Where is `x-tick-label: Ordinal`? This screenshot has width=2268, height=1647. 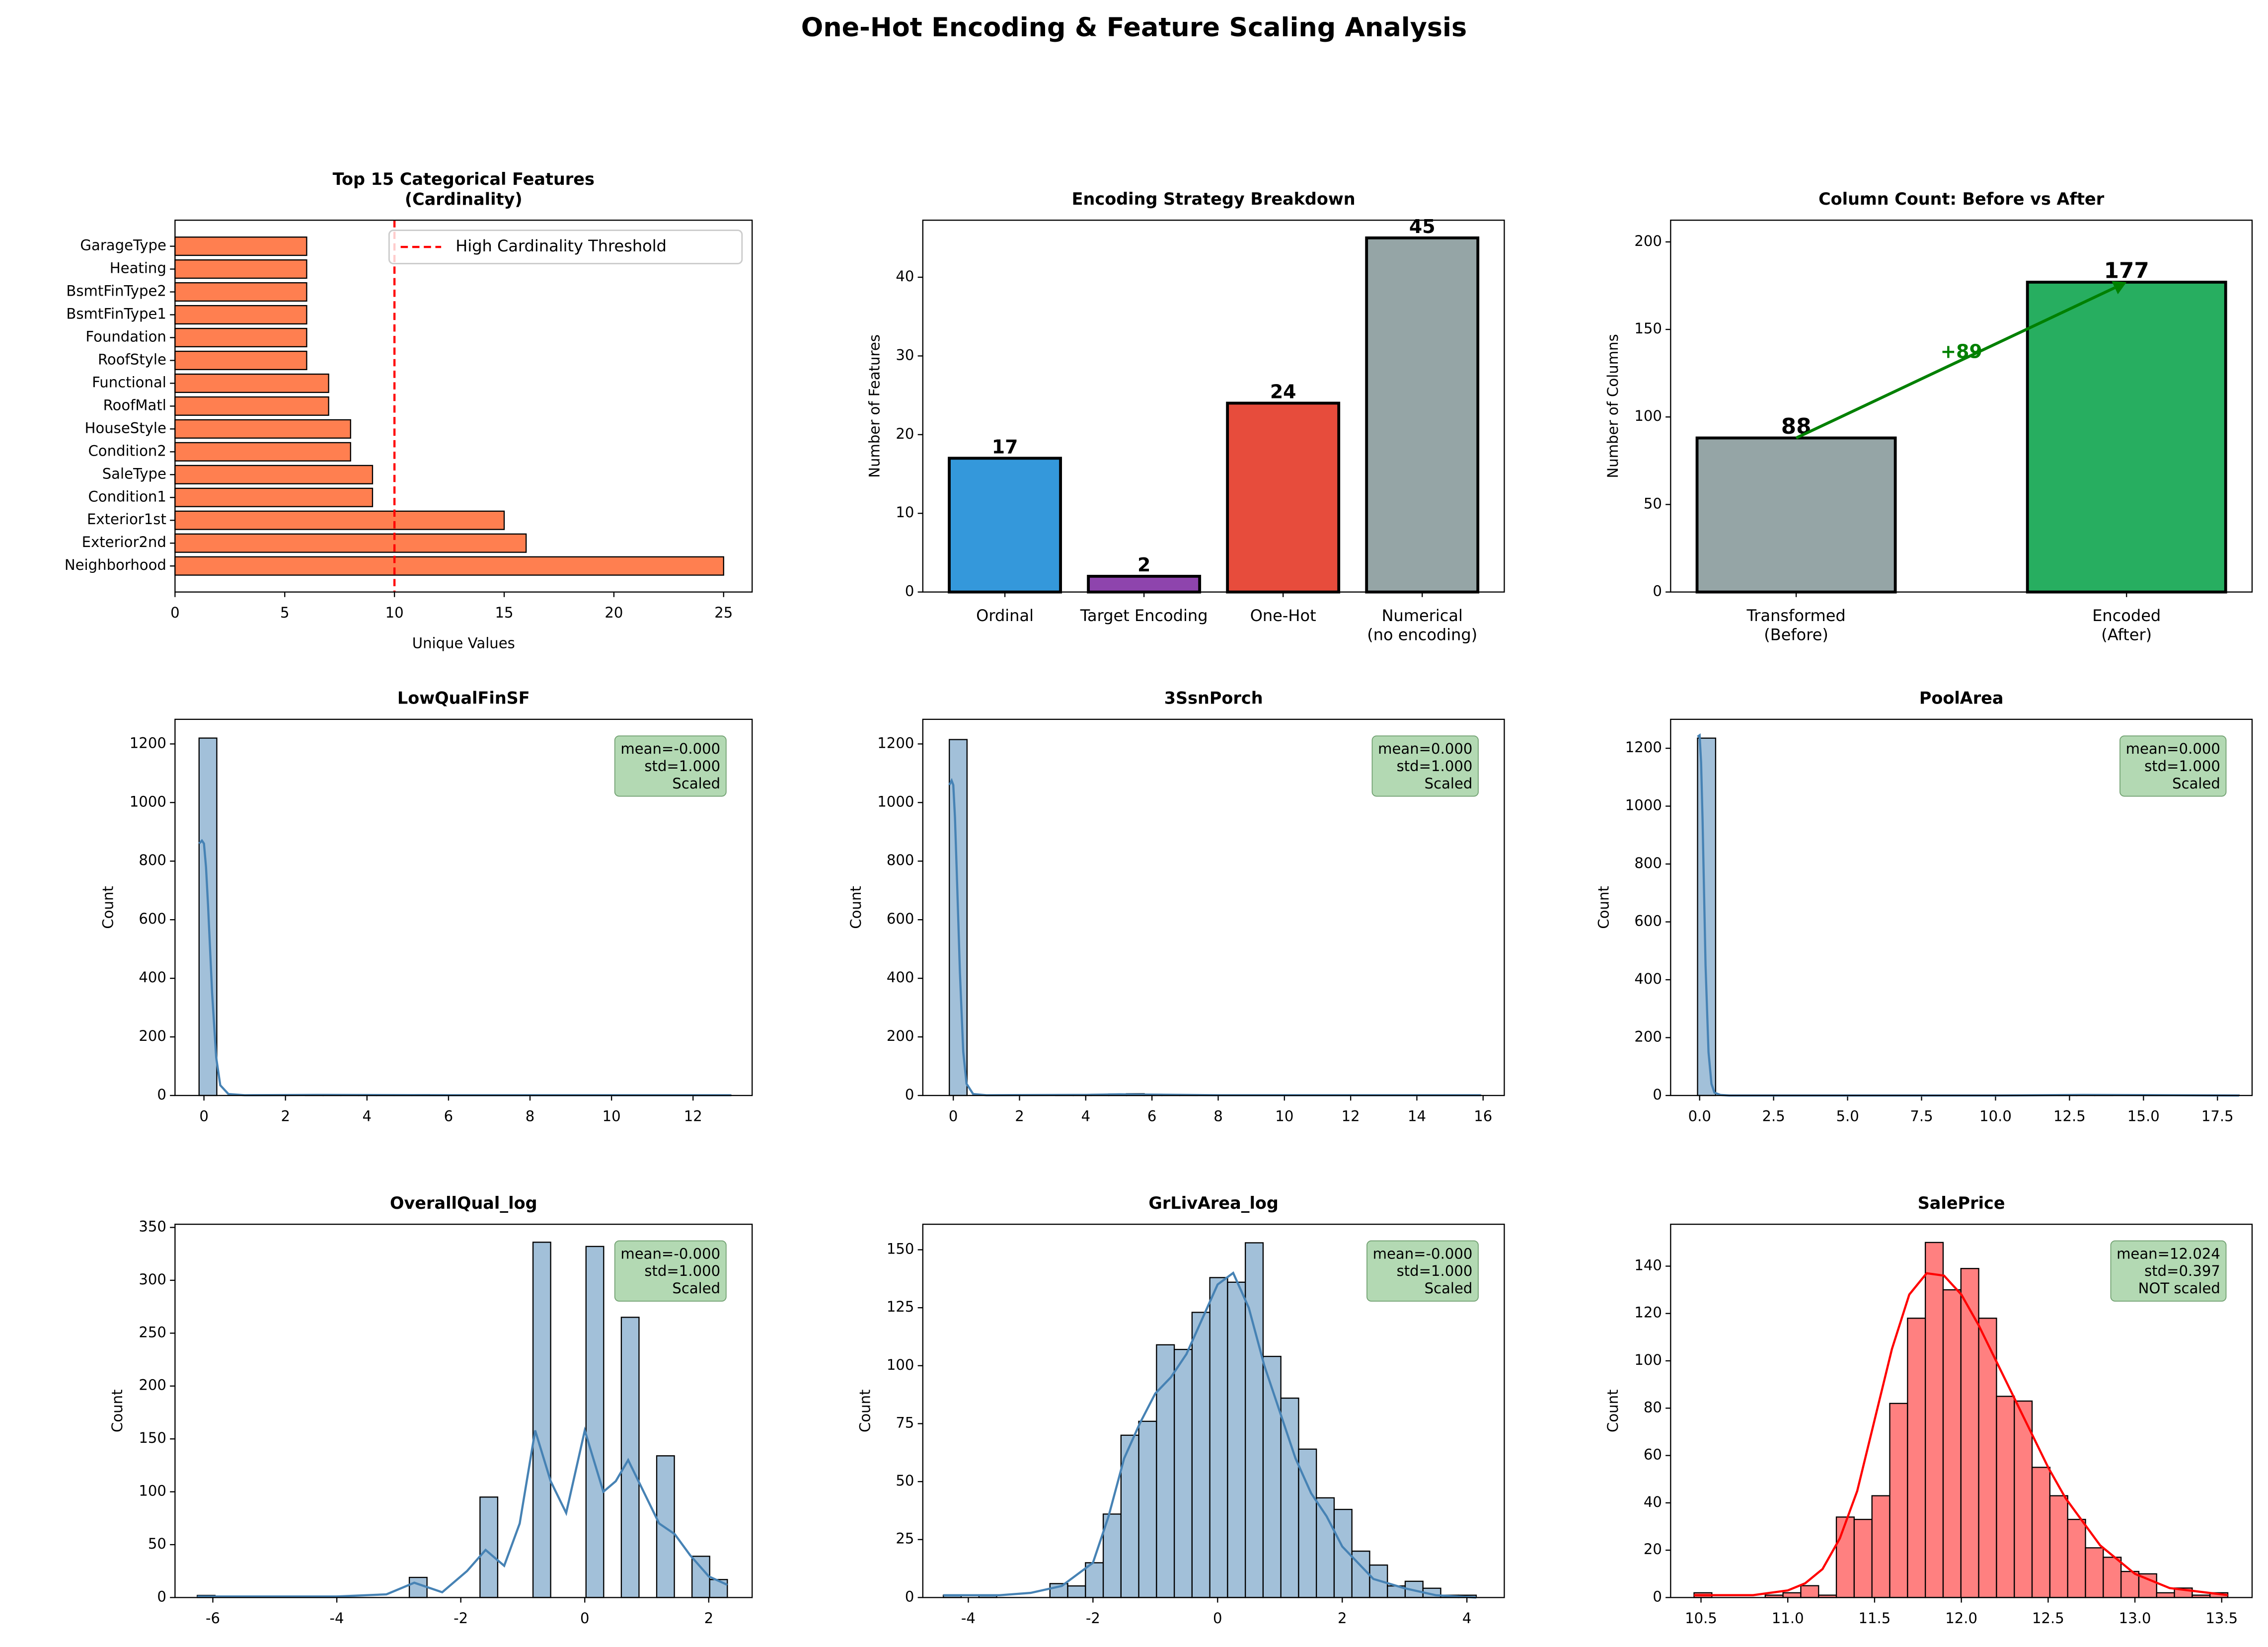 x-tick-label: Ordinal is located at coordinates (1005, 615).